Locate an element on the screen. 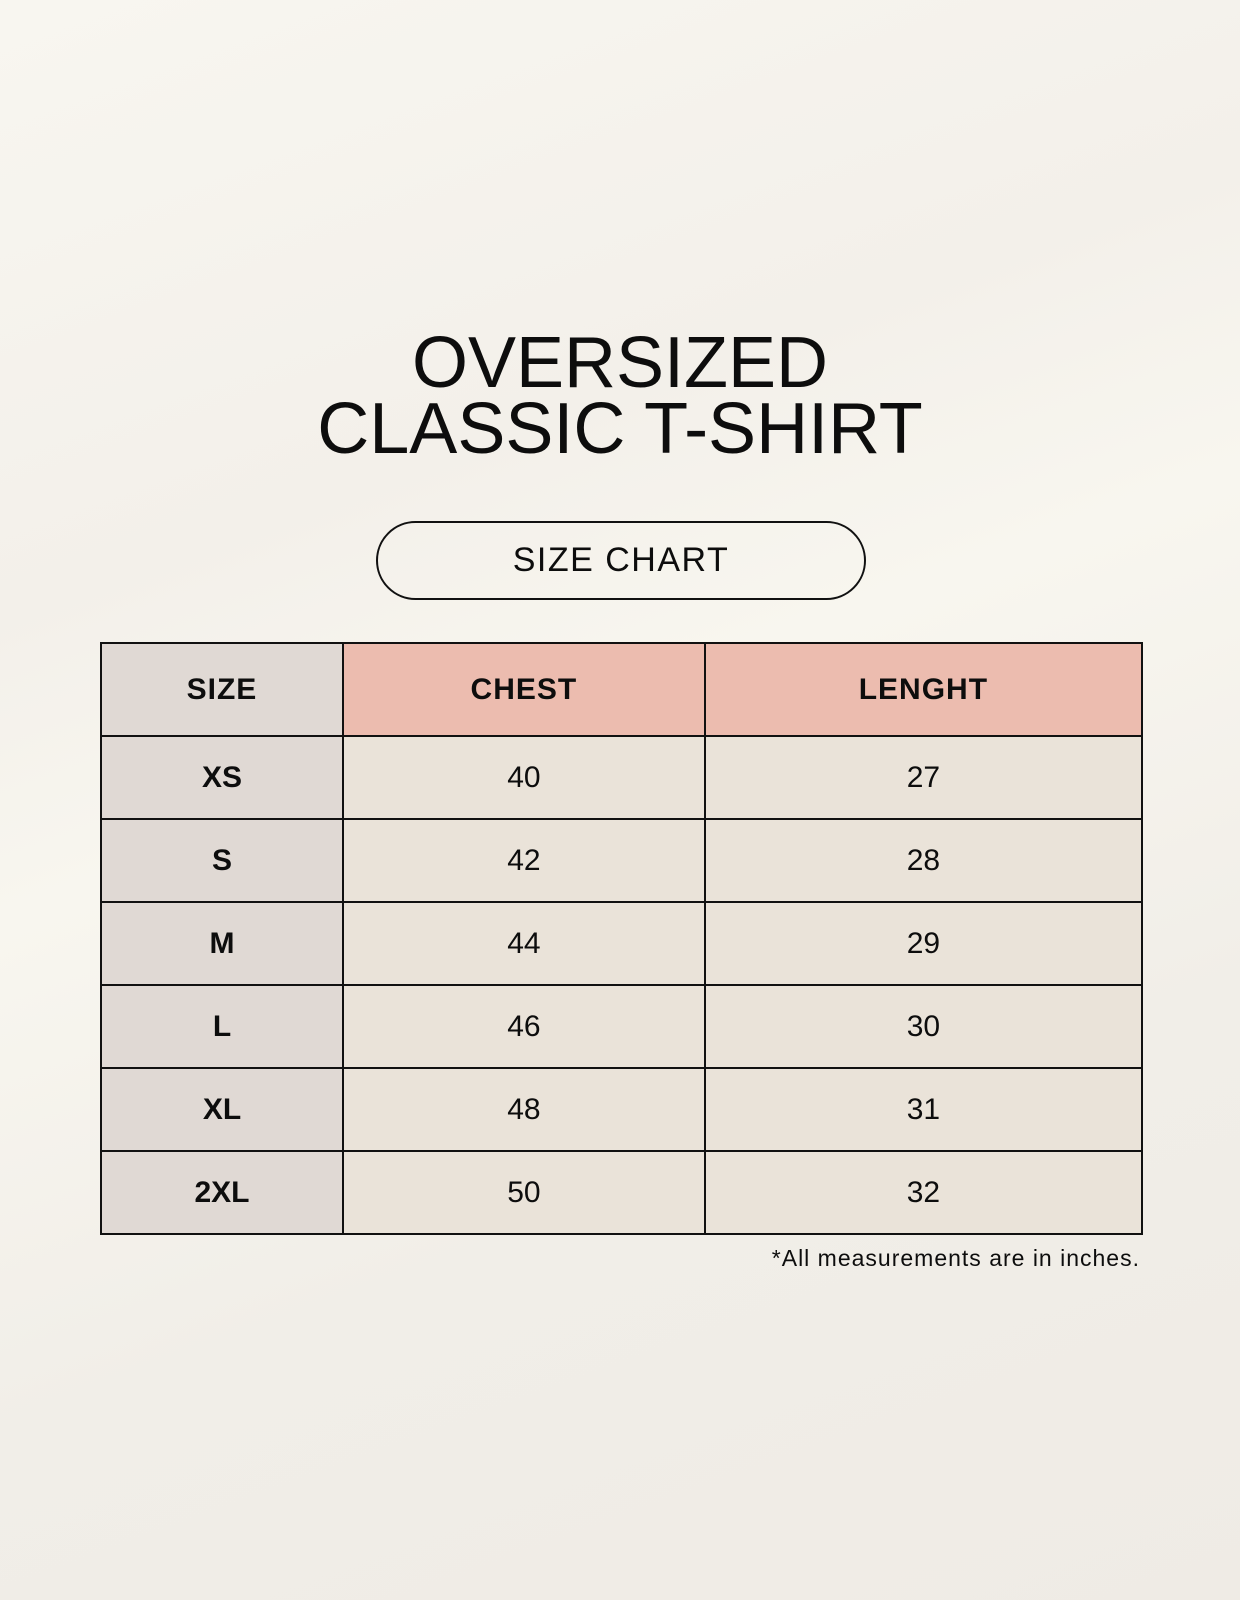 The width and height of the screenshot is (1240, 1600). size-cell: L is located at coordinates (222, 1026).